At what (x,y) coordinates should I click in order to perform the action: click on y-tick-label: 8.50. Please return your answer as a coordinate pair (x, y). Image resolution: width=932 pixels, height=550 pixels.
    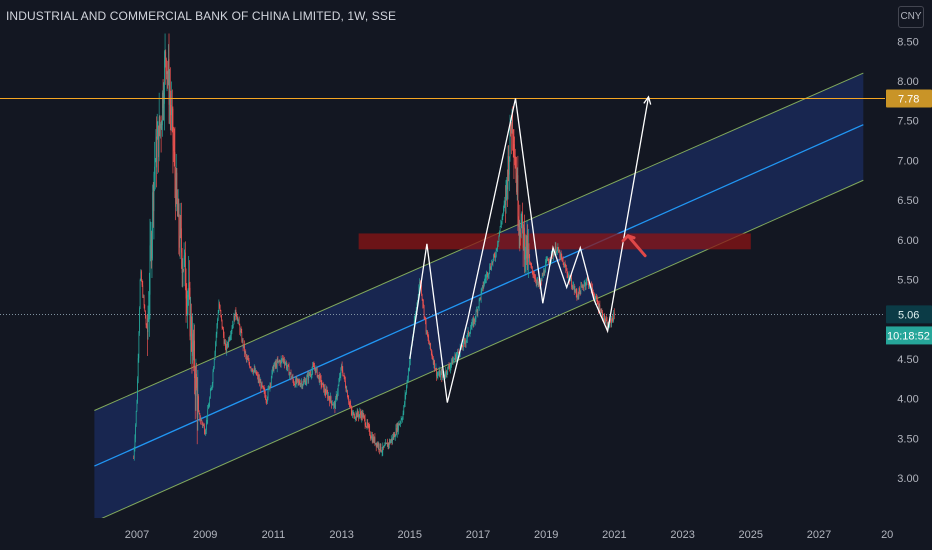
    Looking at the image, I should click on (907, 42).